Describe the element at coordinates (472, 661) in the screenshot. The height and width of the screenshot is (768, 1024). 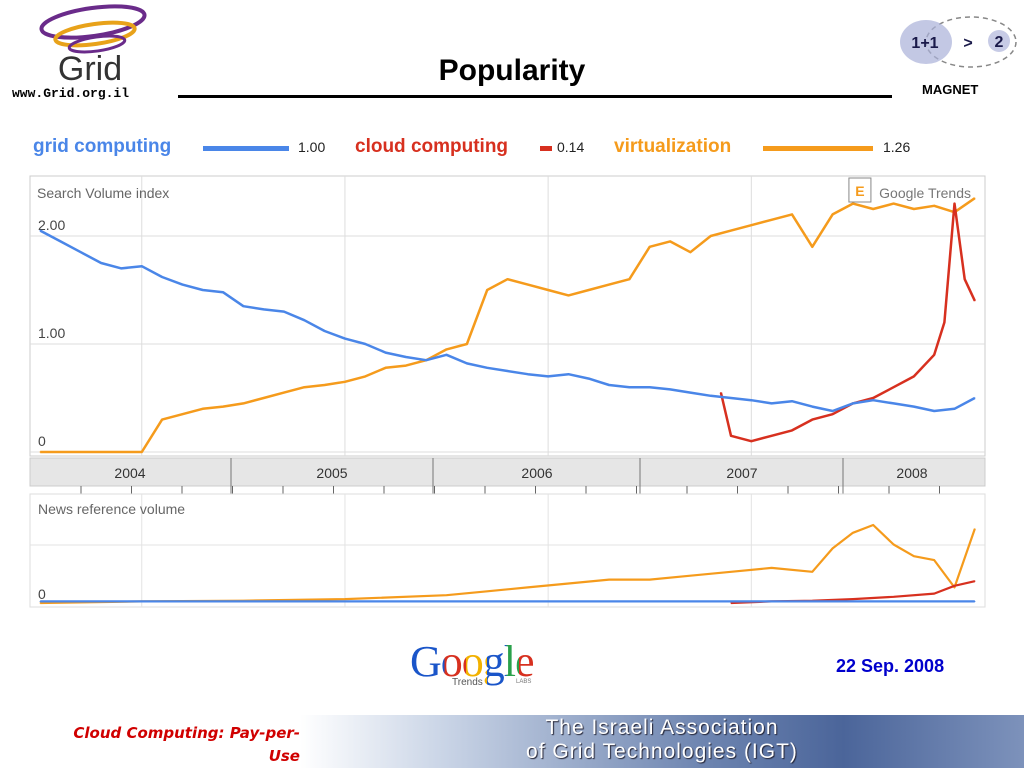
I see `google-trends-logo: Google` at that location.